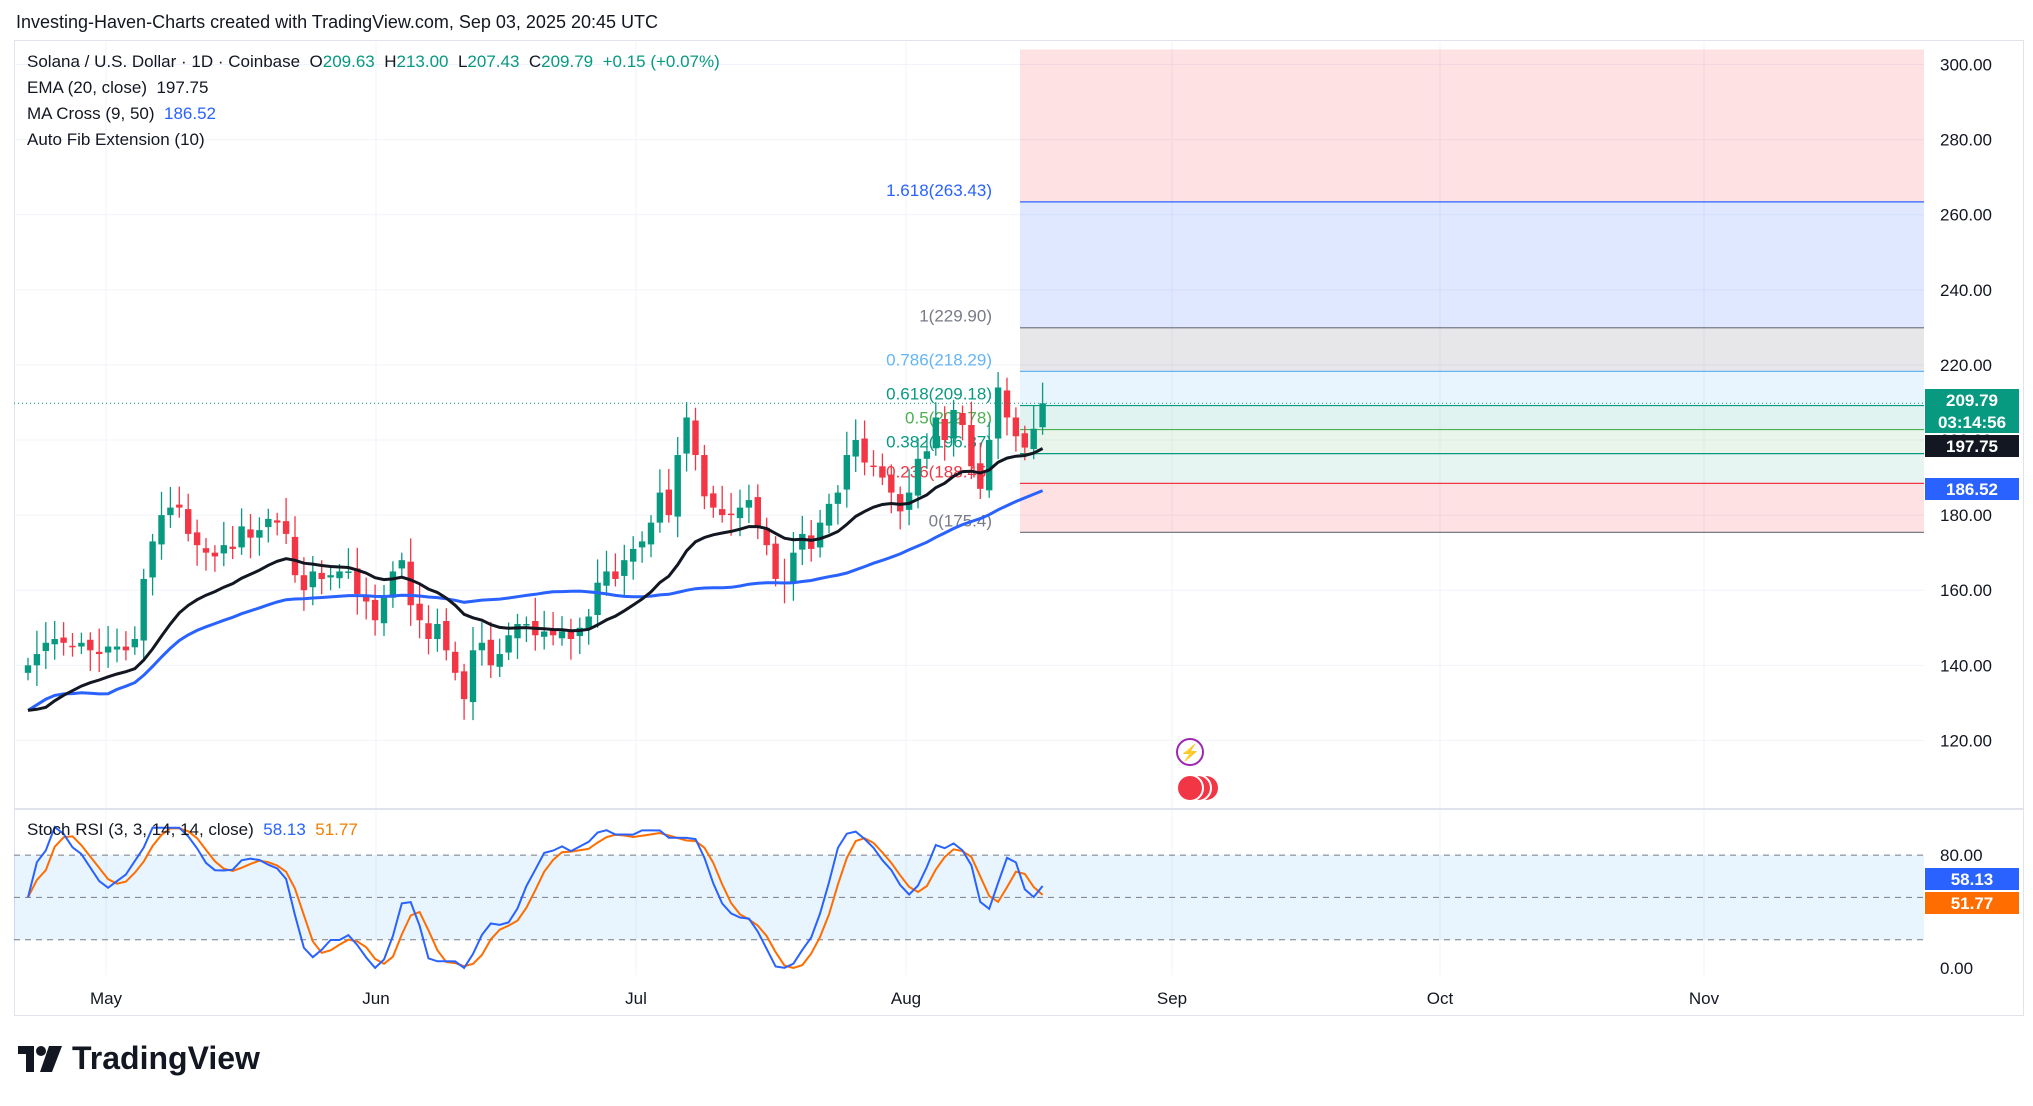 This screenshot has width=2033, height=1106. I want to click on economic-event-flag-icon, so click(1190, 788).